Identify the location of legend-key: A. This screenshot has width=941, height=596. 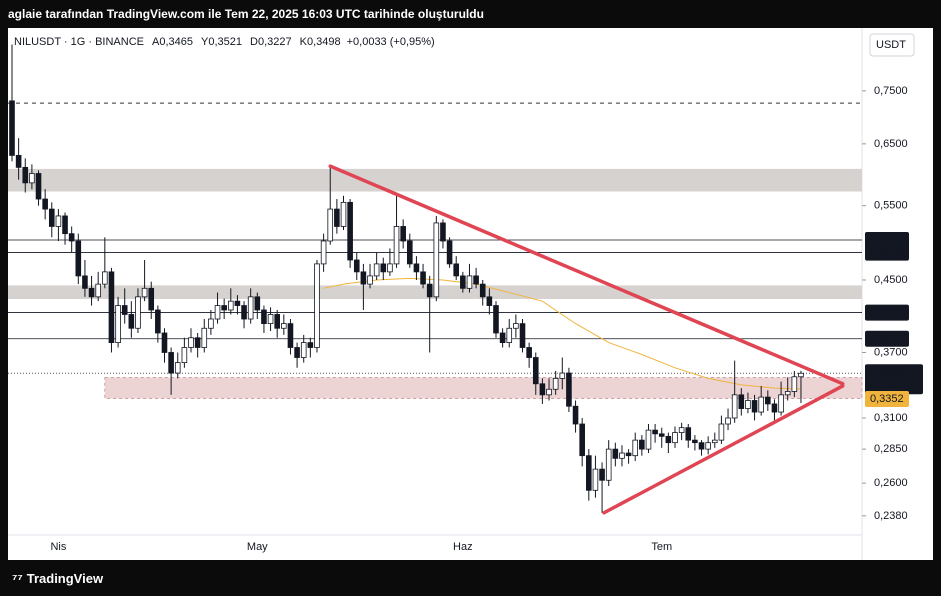
(156, 42).